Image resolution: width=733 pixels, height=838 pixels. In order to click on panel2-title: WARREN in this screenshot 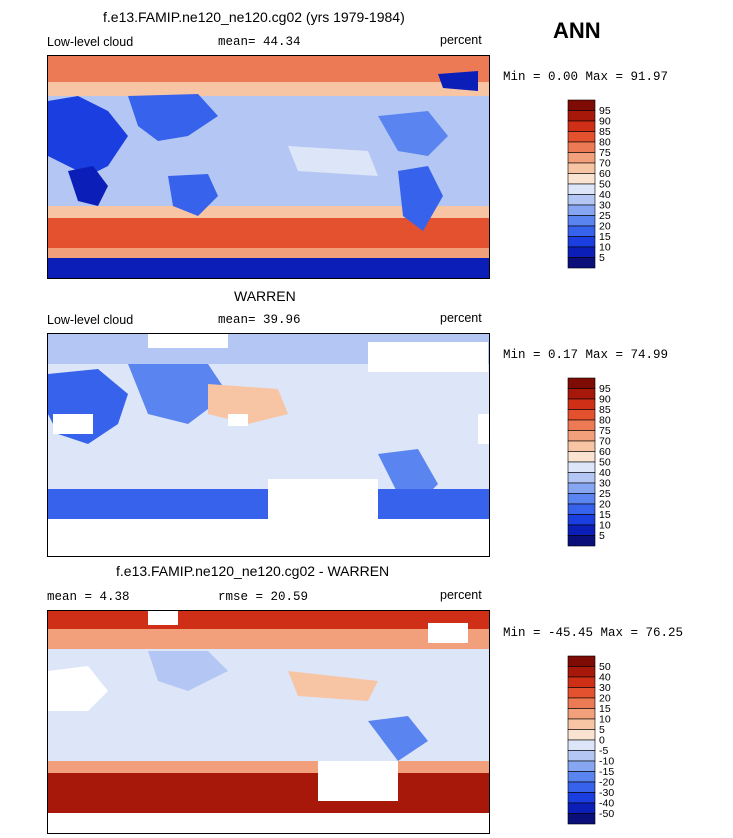, I will do `click(265, 296)`.